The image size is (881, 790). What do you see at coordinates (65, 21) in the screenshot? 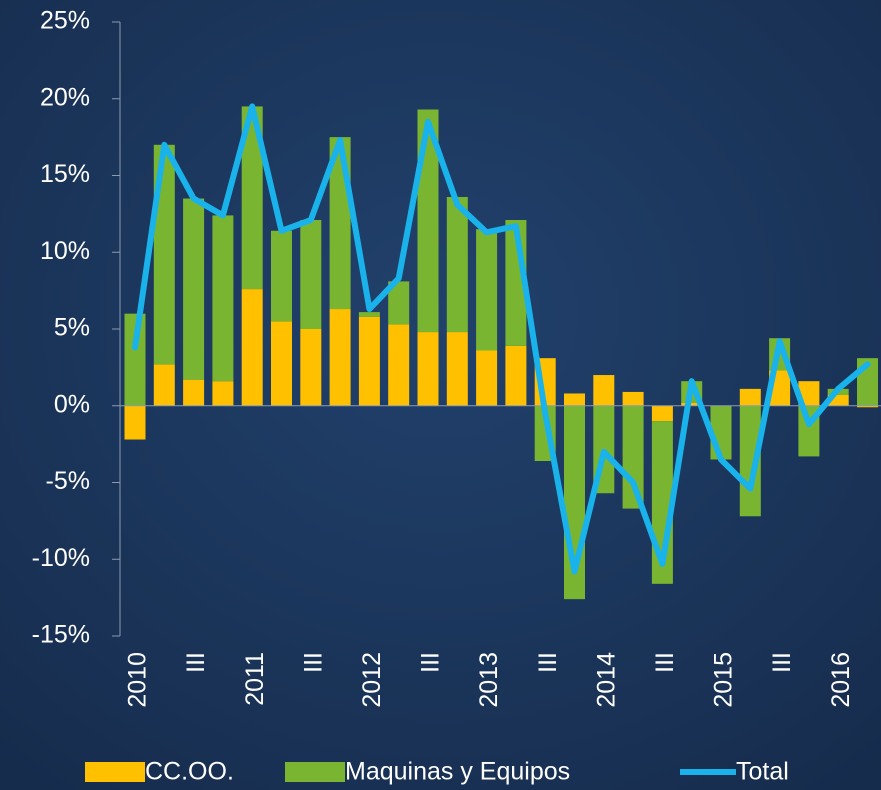
I see `y-tick-label: 25%` at bounding box center [65, 21].